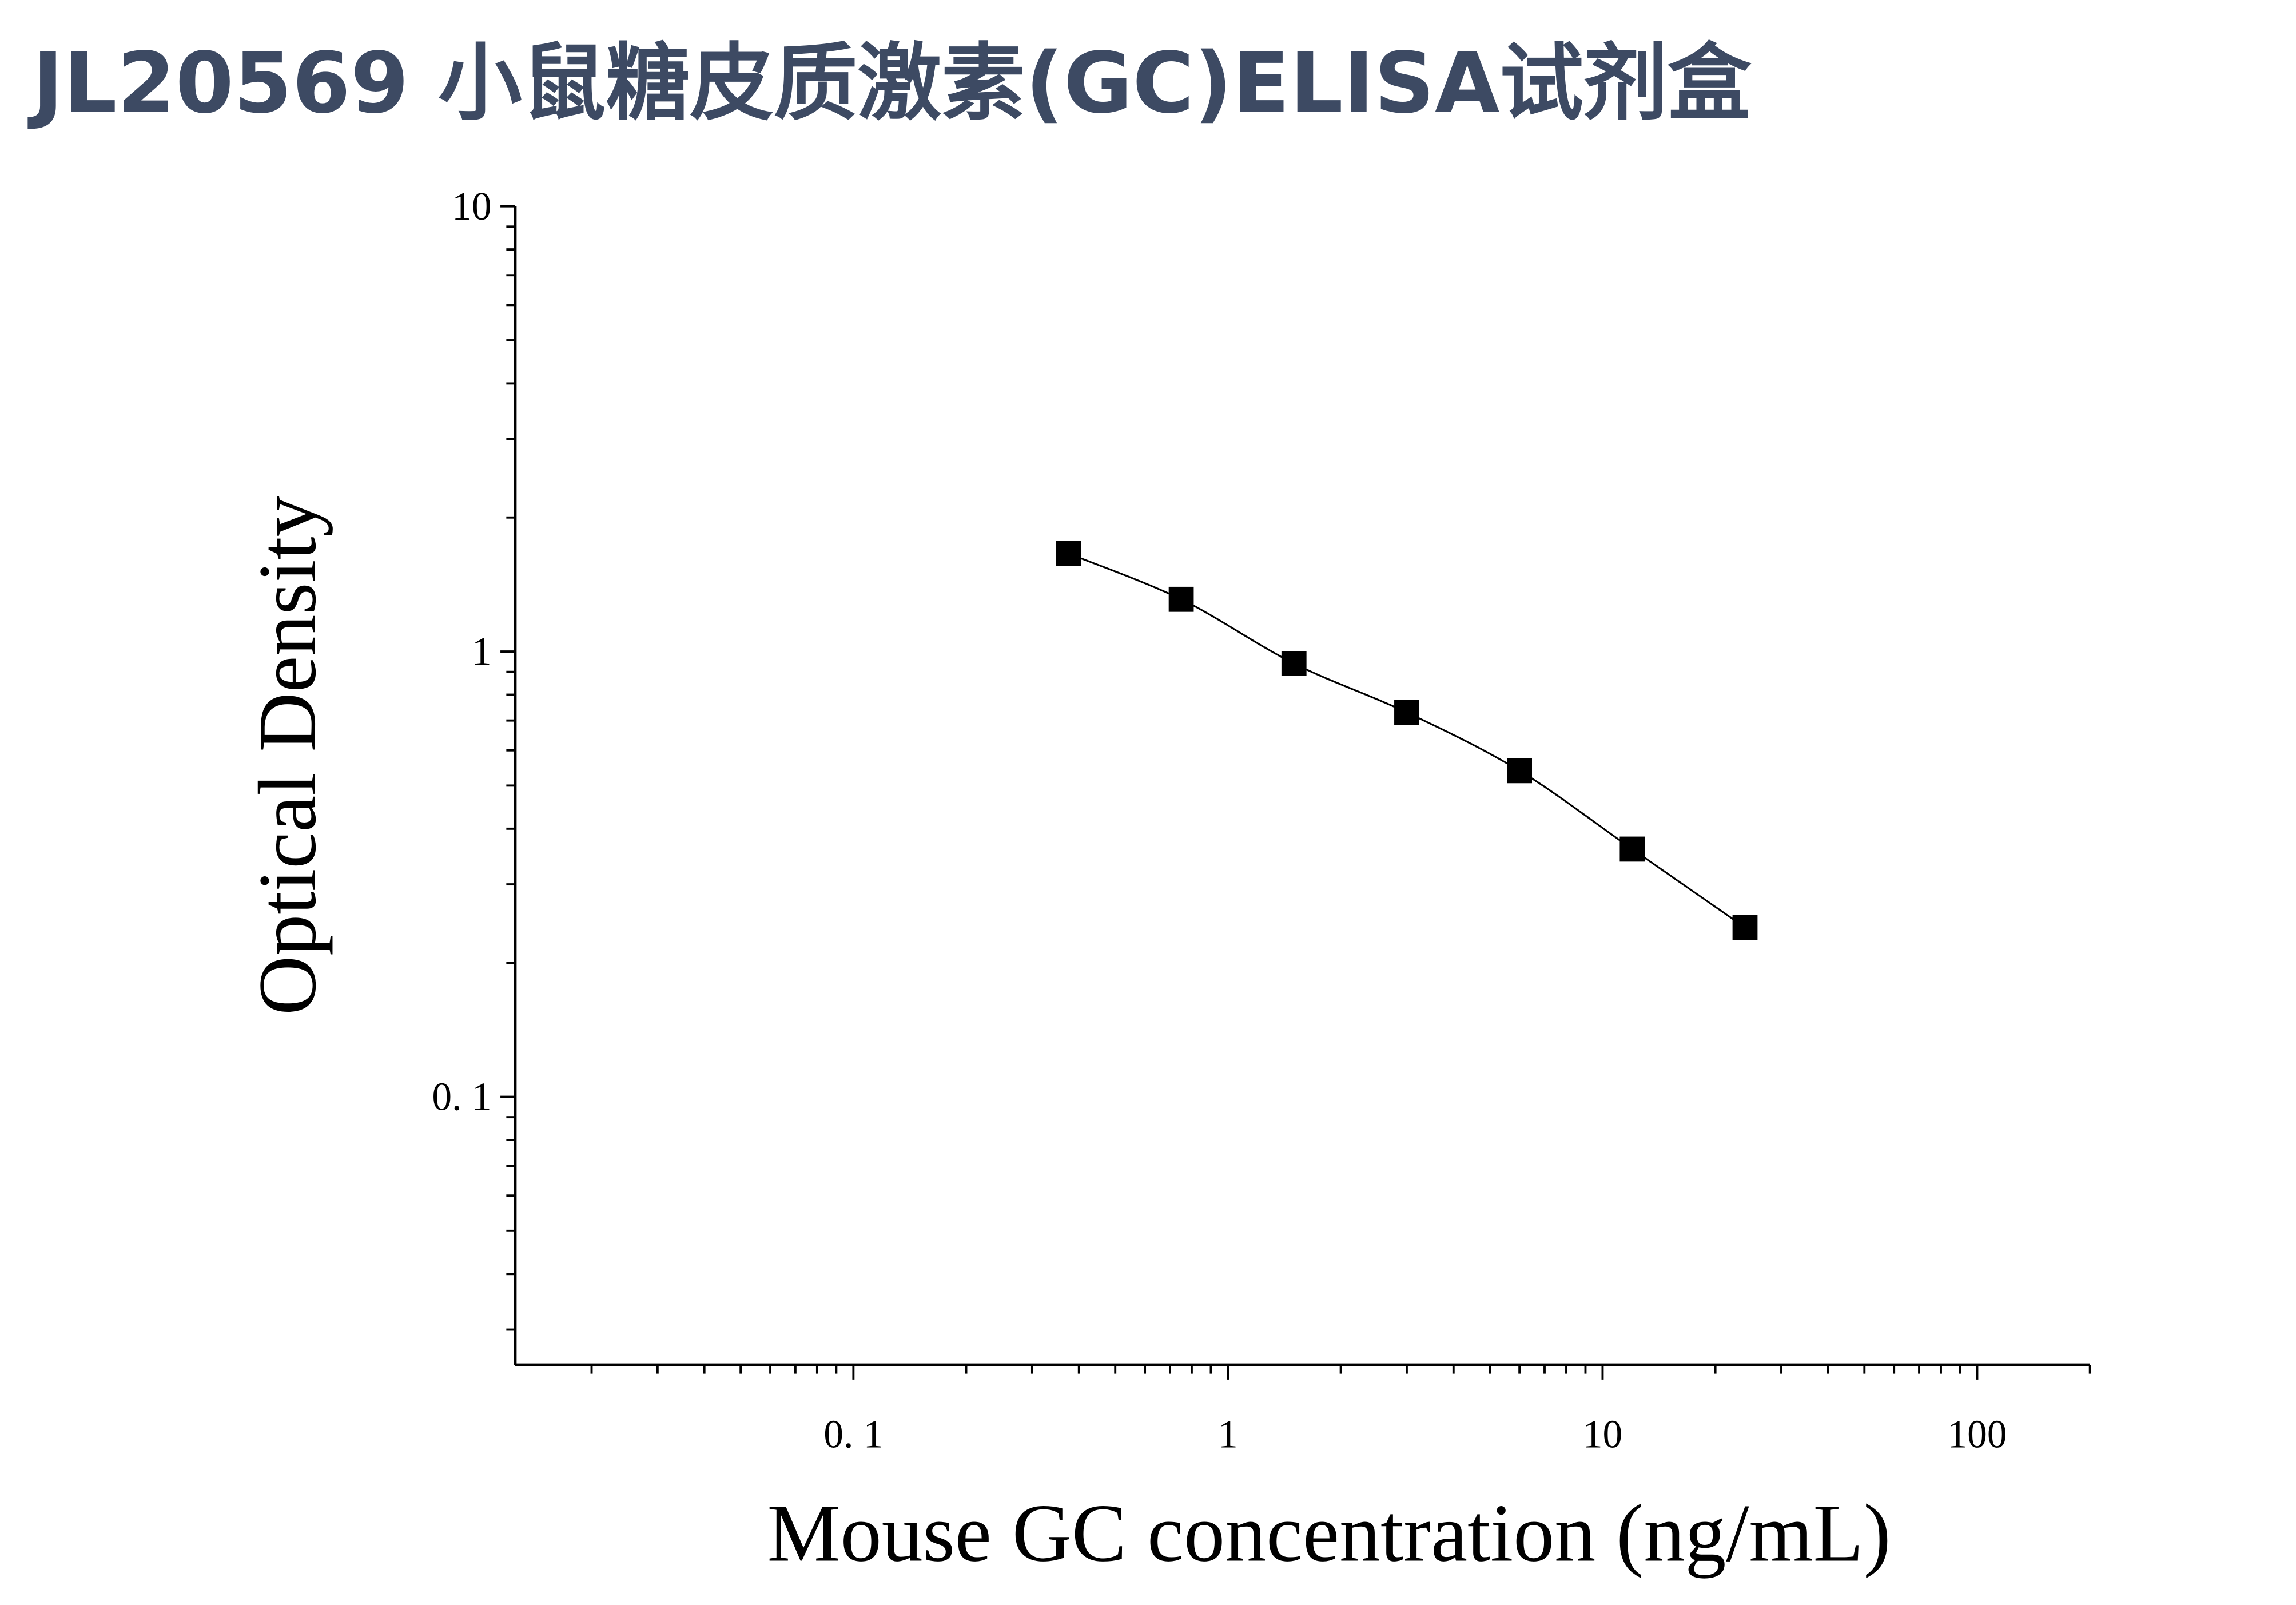 The image size is (2296, 1605). Describe the element at coordinates (462, 1097) in the screenshot. I see `y-tick-label: 0. 1` at that location.